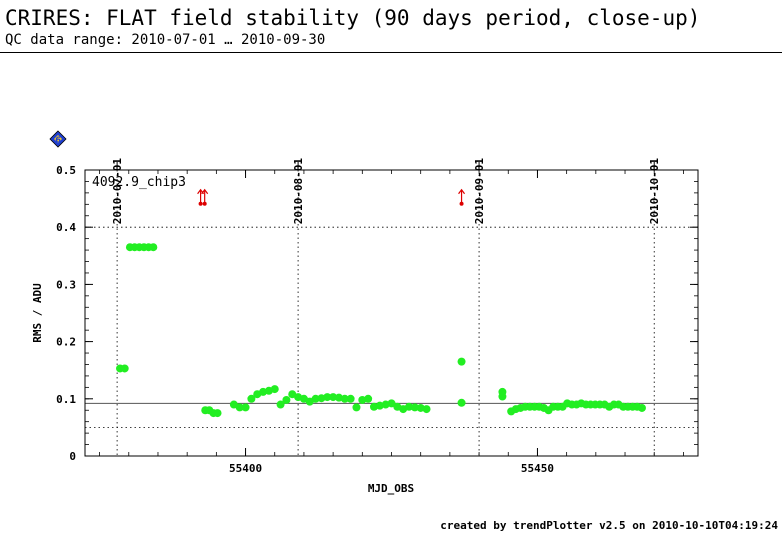 The width and height of the screenshot is (782, 542). I want to click on panel-label: 4092.9_chip3, so click(139, 182).